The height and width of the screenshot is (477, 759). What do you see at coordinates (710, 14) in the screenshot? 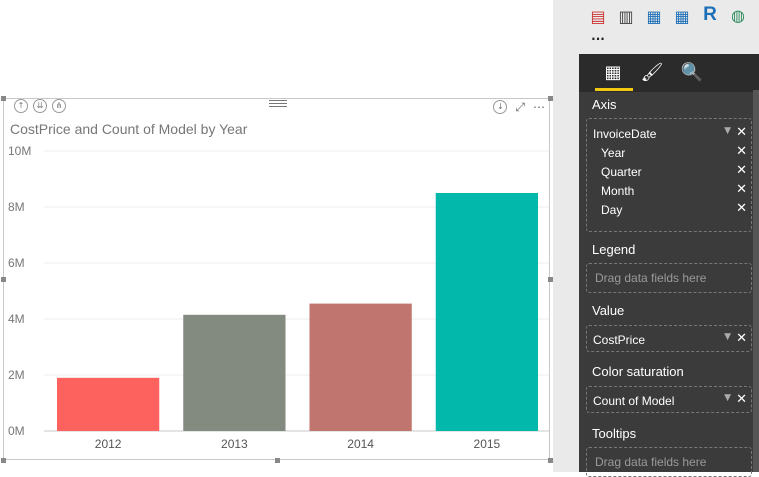
I see `r-visual-icon: R` at bounding box center [710, 14].